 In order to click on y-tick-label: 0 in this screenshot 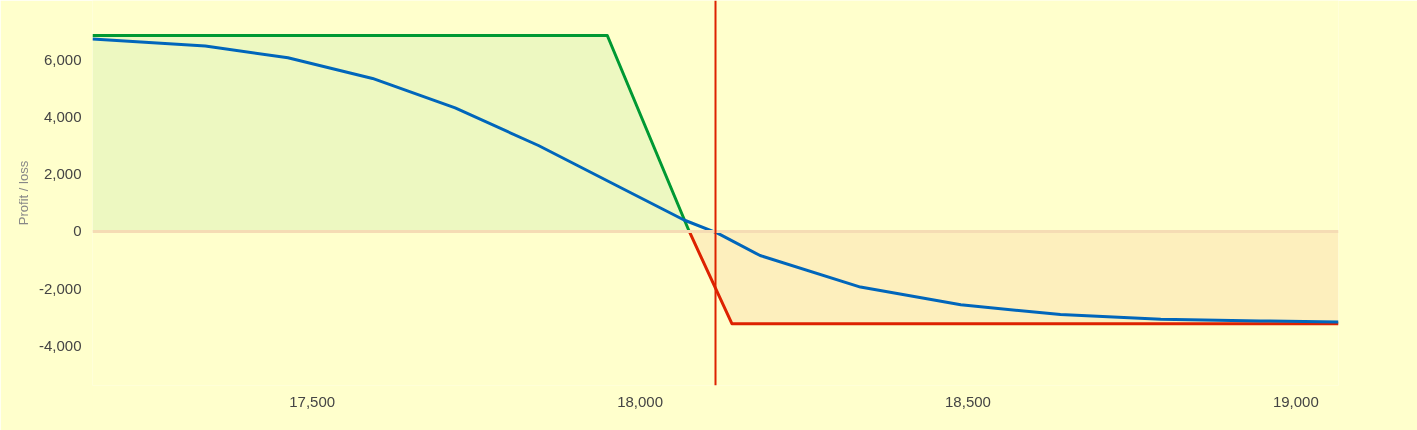, I will do `click(77, 231)`.